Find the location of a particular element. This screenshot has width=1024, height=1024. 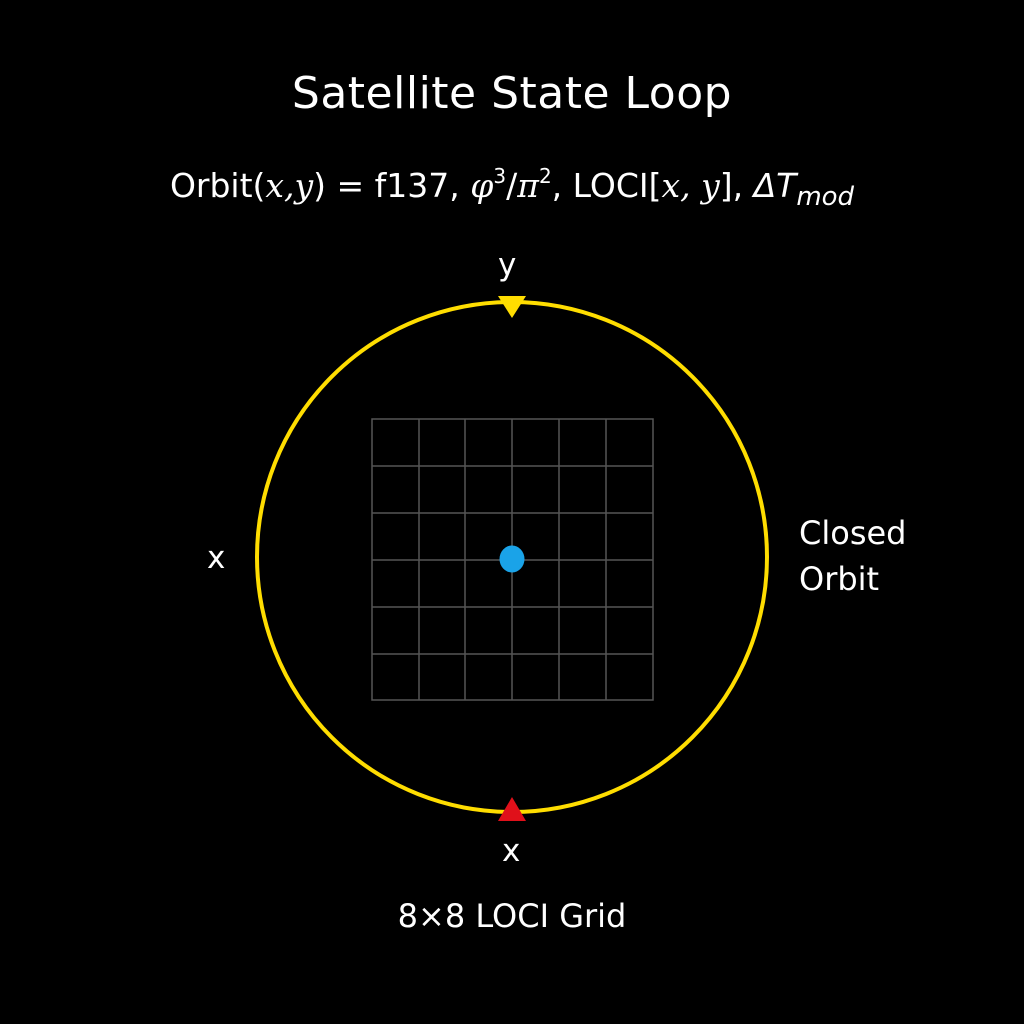

formula-slash: / is located at coordinates (512, 185).